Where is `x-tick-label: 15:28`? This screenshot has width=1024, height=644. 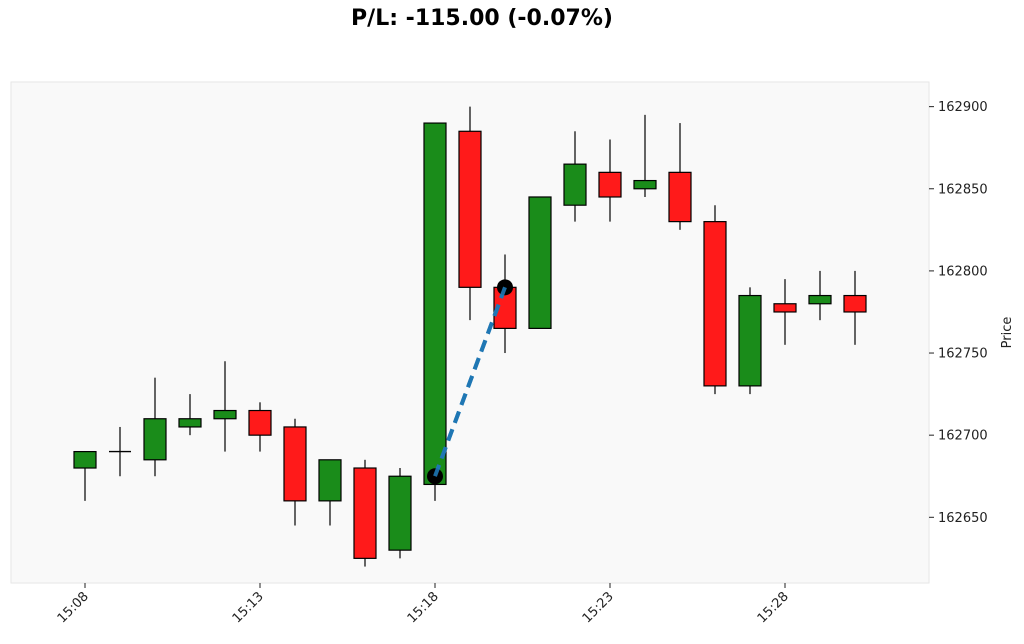
x-tick-label: 15:28 is located at coordinates (773, 607).